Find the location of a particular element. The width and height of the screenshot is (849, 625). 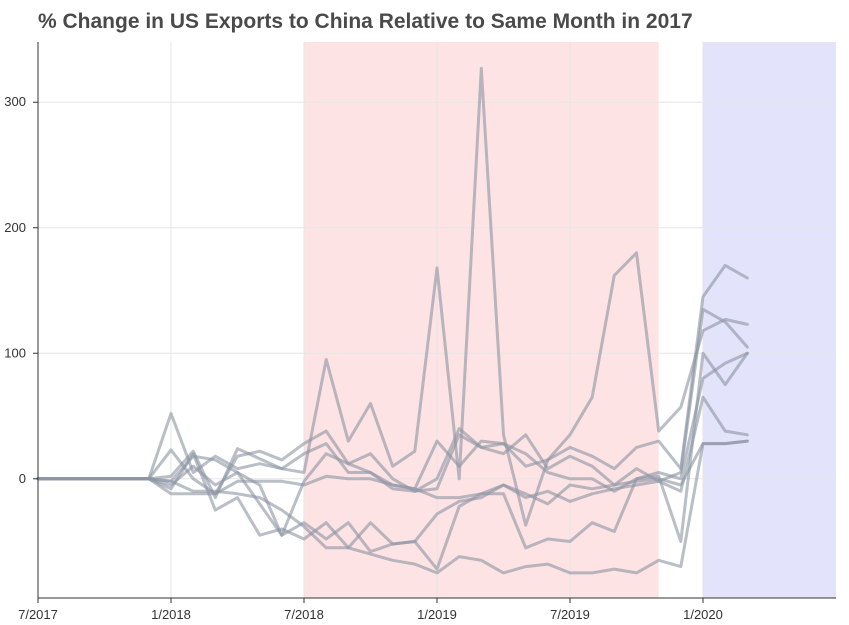

x-tick-label: 1/2019 is located at coordinates (437, 614).